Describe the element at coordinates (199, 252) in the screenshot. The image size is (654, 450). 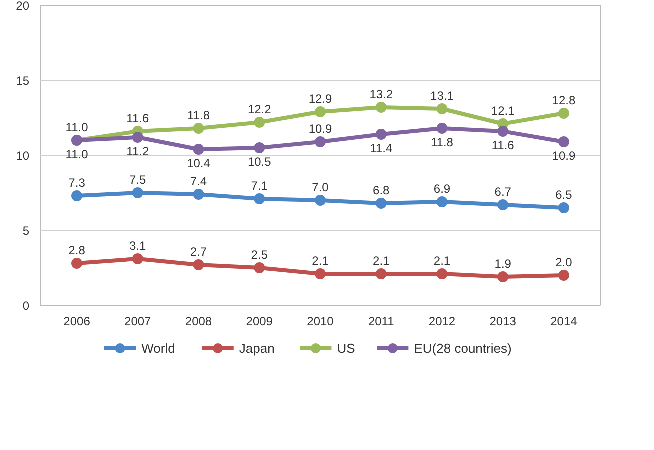
I see `data-label: 2.7` at that location.